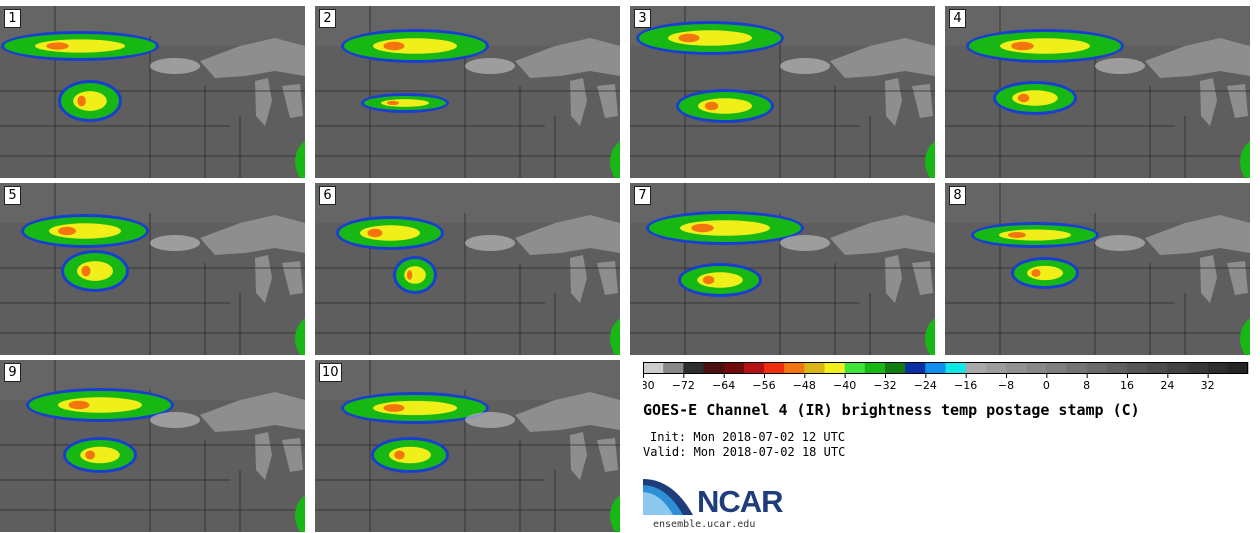 The width and height of the screenshot is (1260, 533). Describe the element at coordinates (1086, 385) in the screenshot. I see `colorbar-tick-label: 8` at that location.